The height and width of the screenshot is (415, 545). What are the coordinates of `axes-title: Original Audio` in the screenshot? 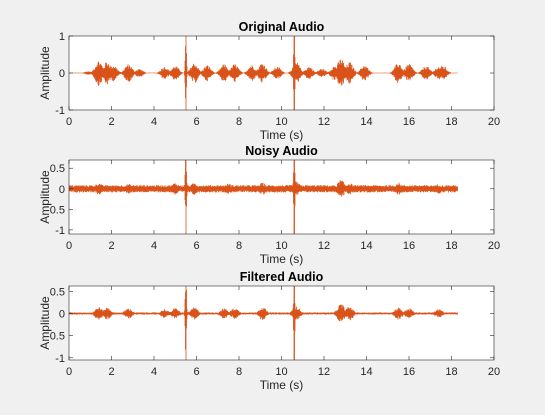 It's located at (282, 27).